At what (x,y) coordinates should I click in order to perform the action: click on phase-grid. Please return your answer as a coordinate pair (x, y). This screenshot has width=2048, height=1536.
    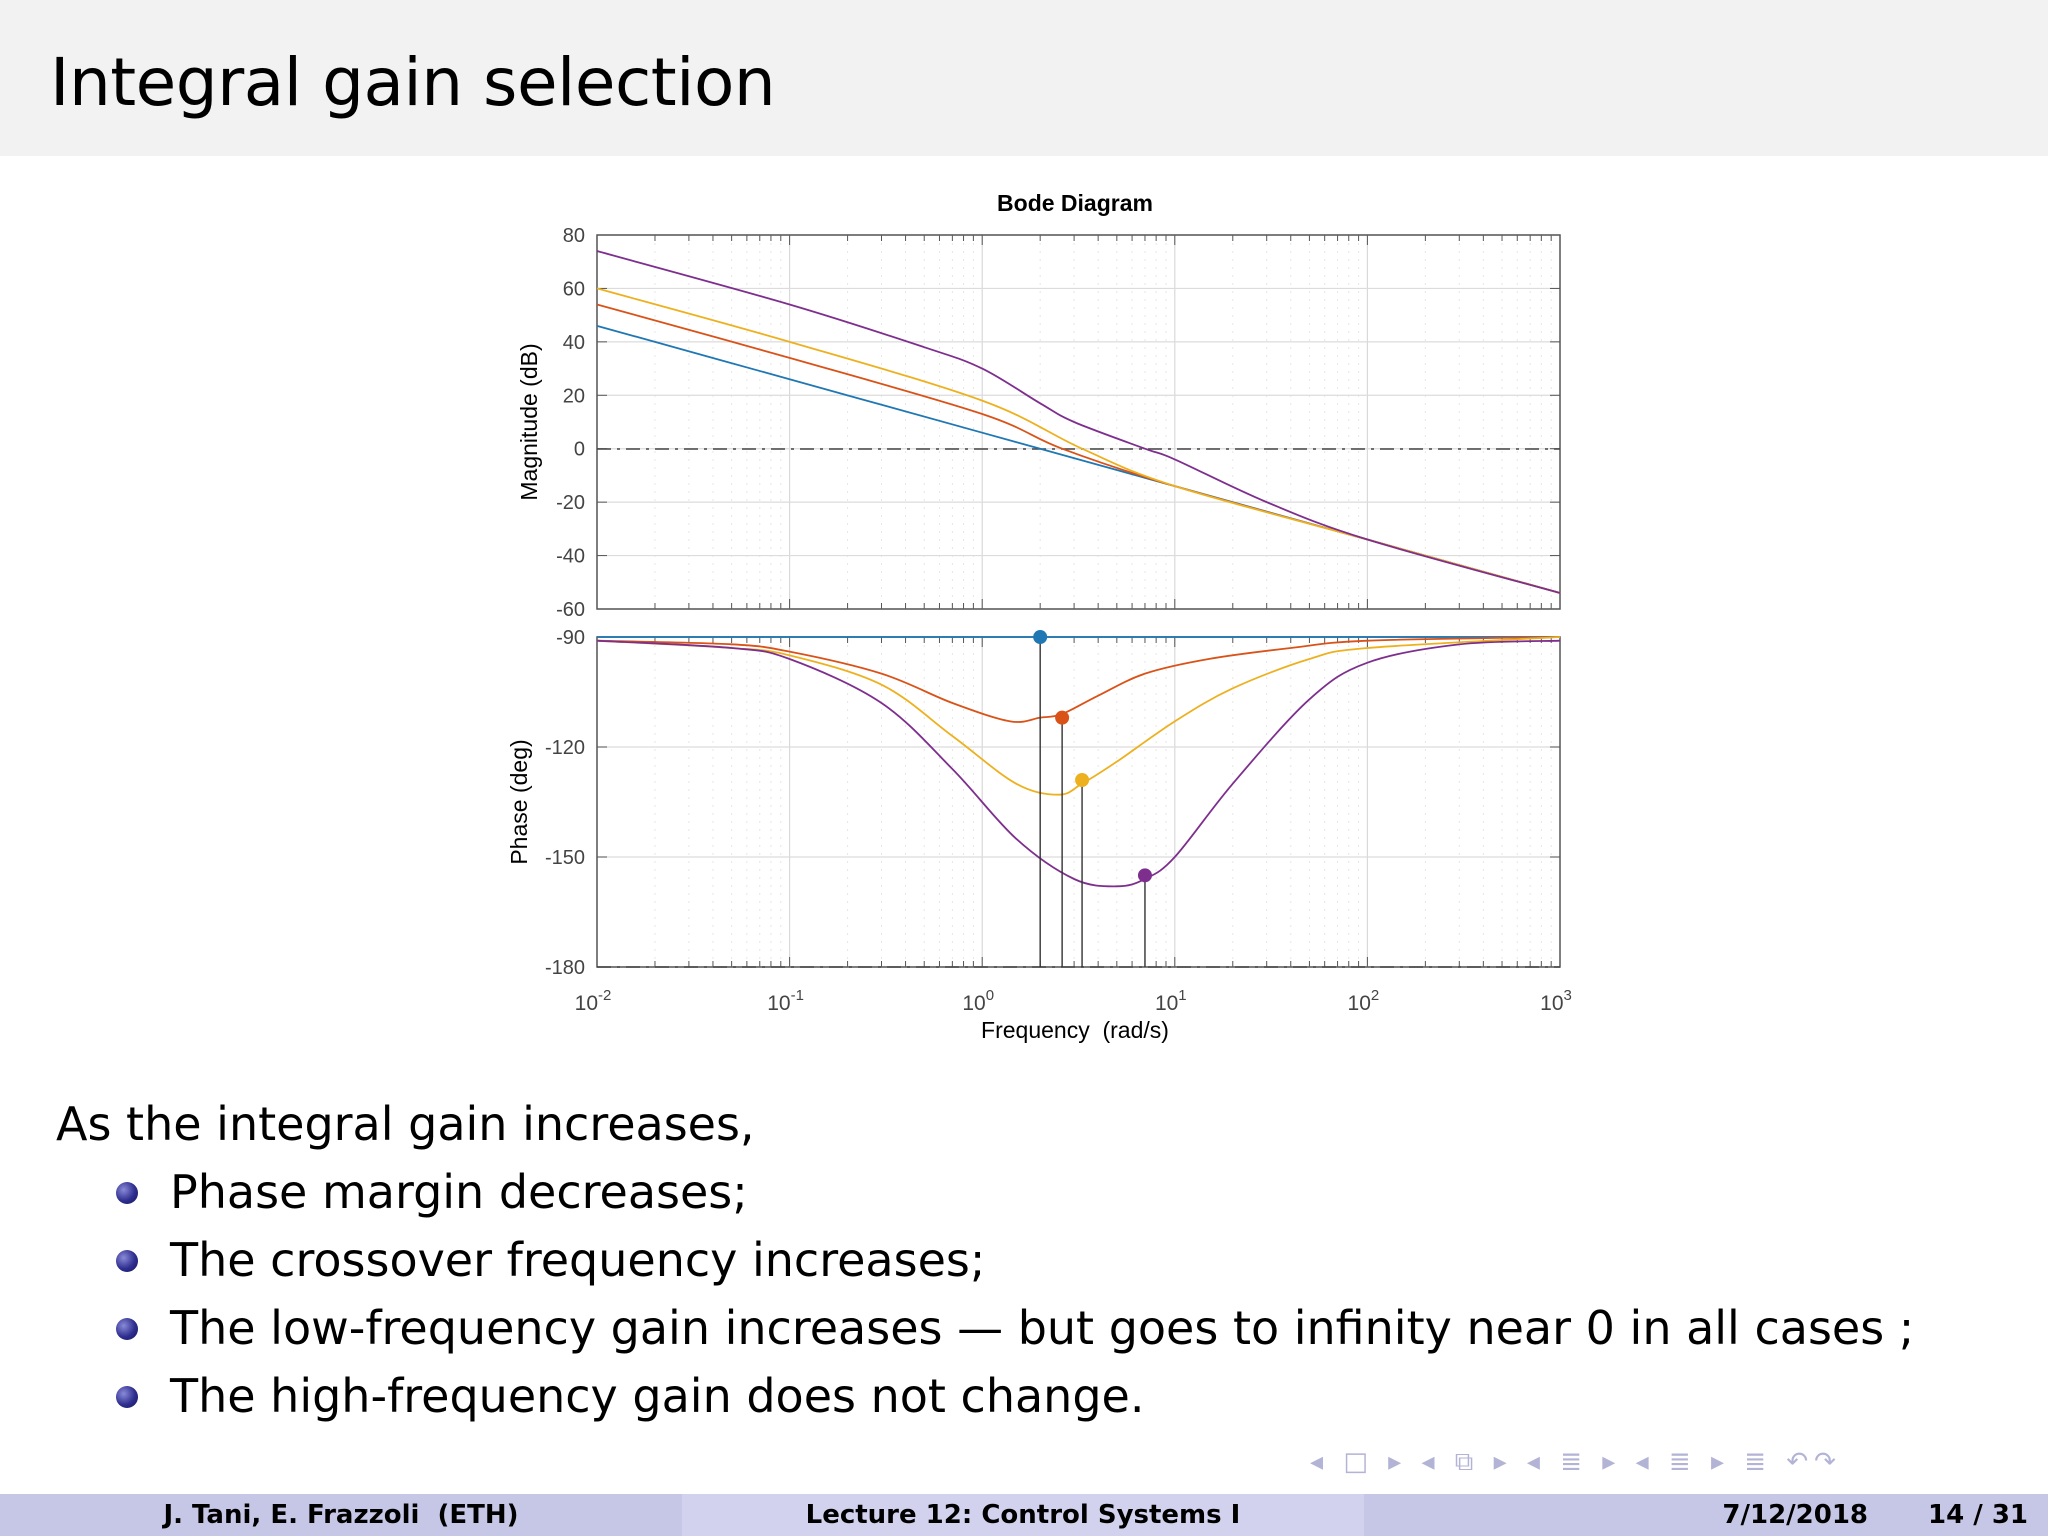
    Looking at the image, I should click on (1078, 802).